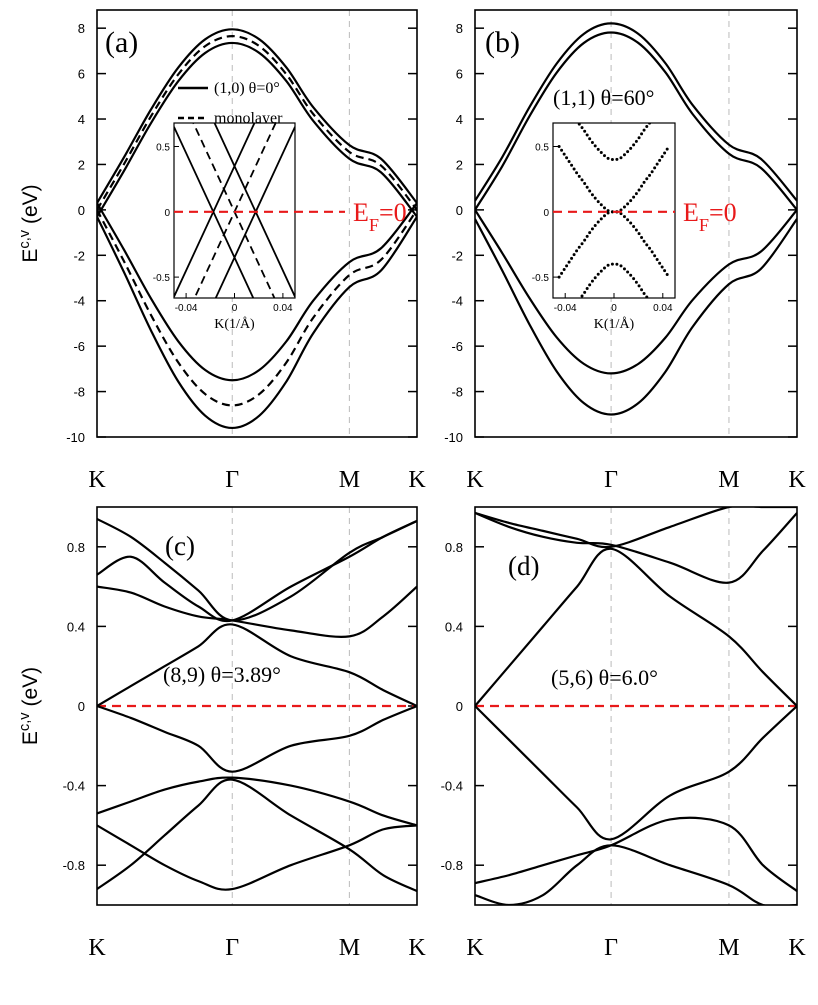  Describe the element at coordinates (180, 546) in the screenshot. I see `panel-label: (c)` at that location.